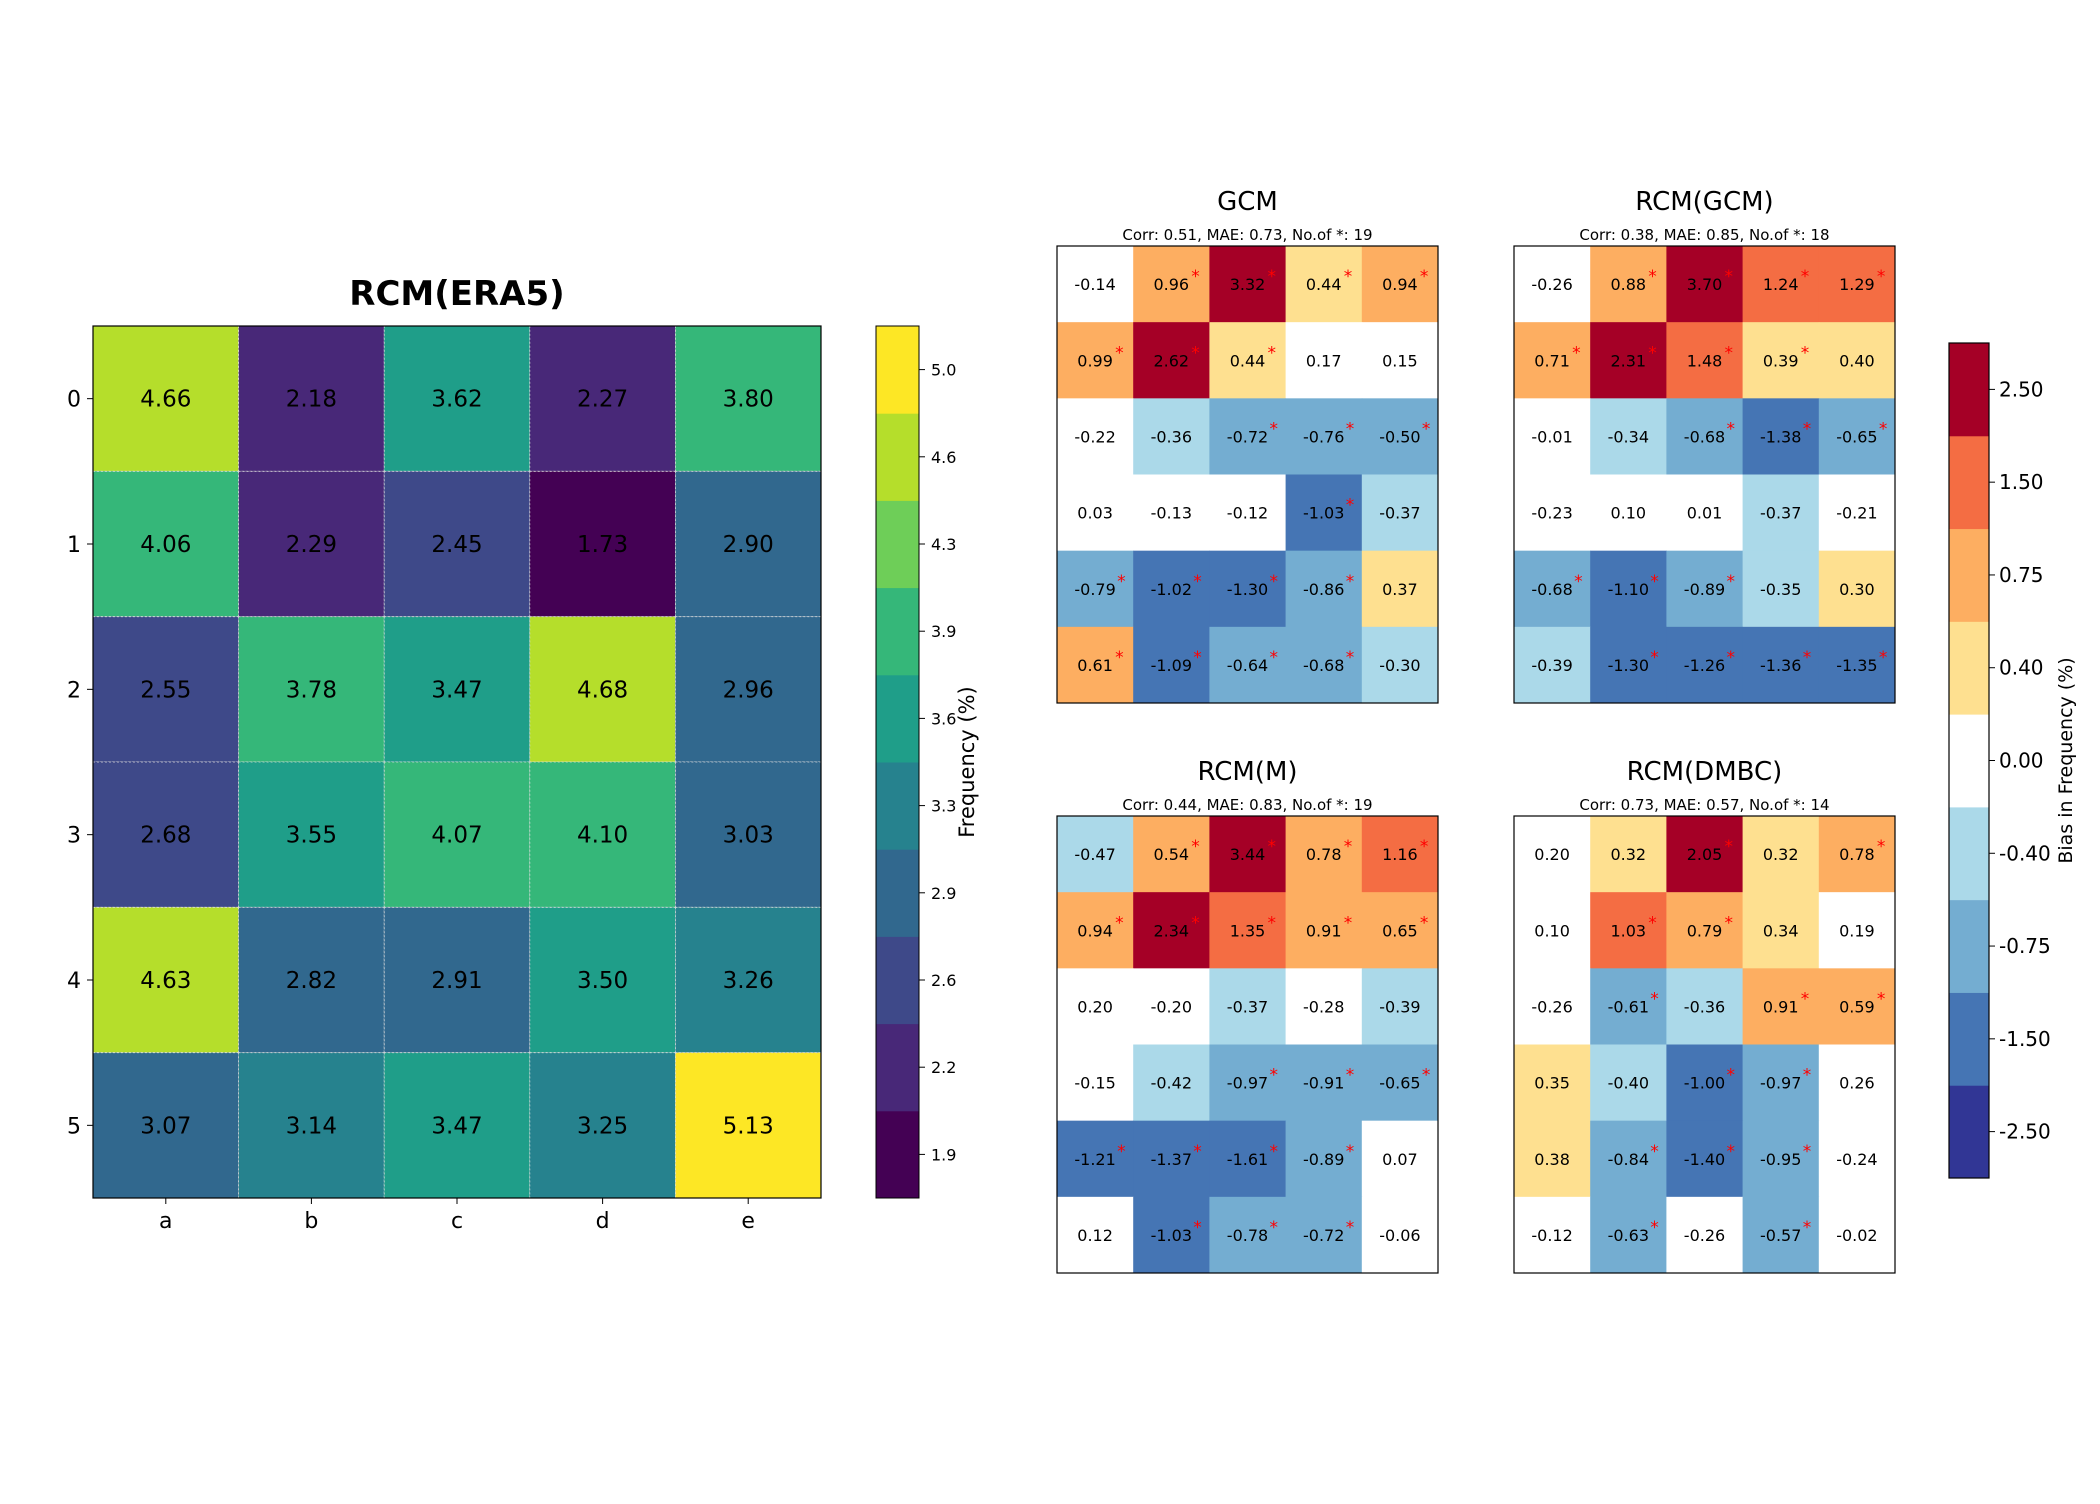 The width and height of the screenshot is (2100, 1504). I want to click on bias-cell-value: -0.61, so click(1628, 1006).